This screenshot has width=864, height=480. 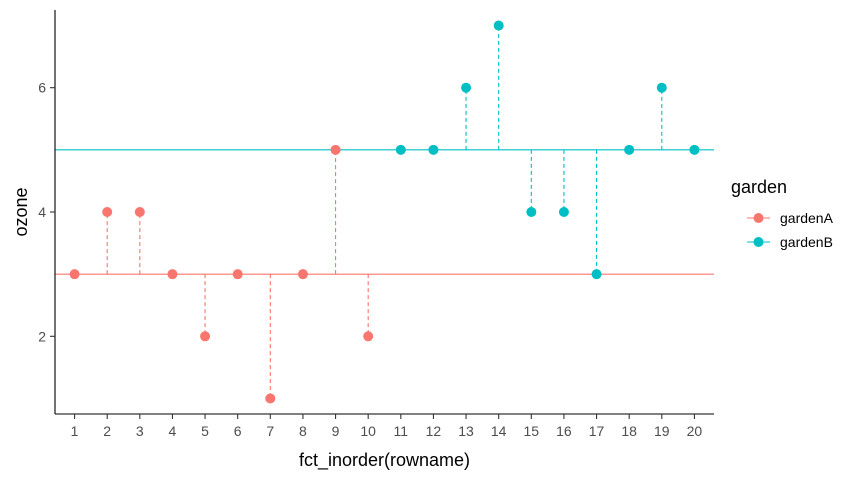 What do you see at coordinates (303, 431) in the screenshot?
I see `x-tick-label-8: 8` at bounding box center [303, 431].